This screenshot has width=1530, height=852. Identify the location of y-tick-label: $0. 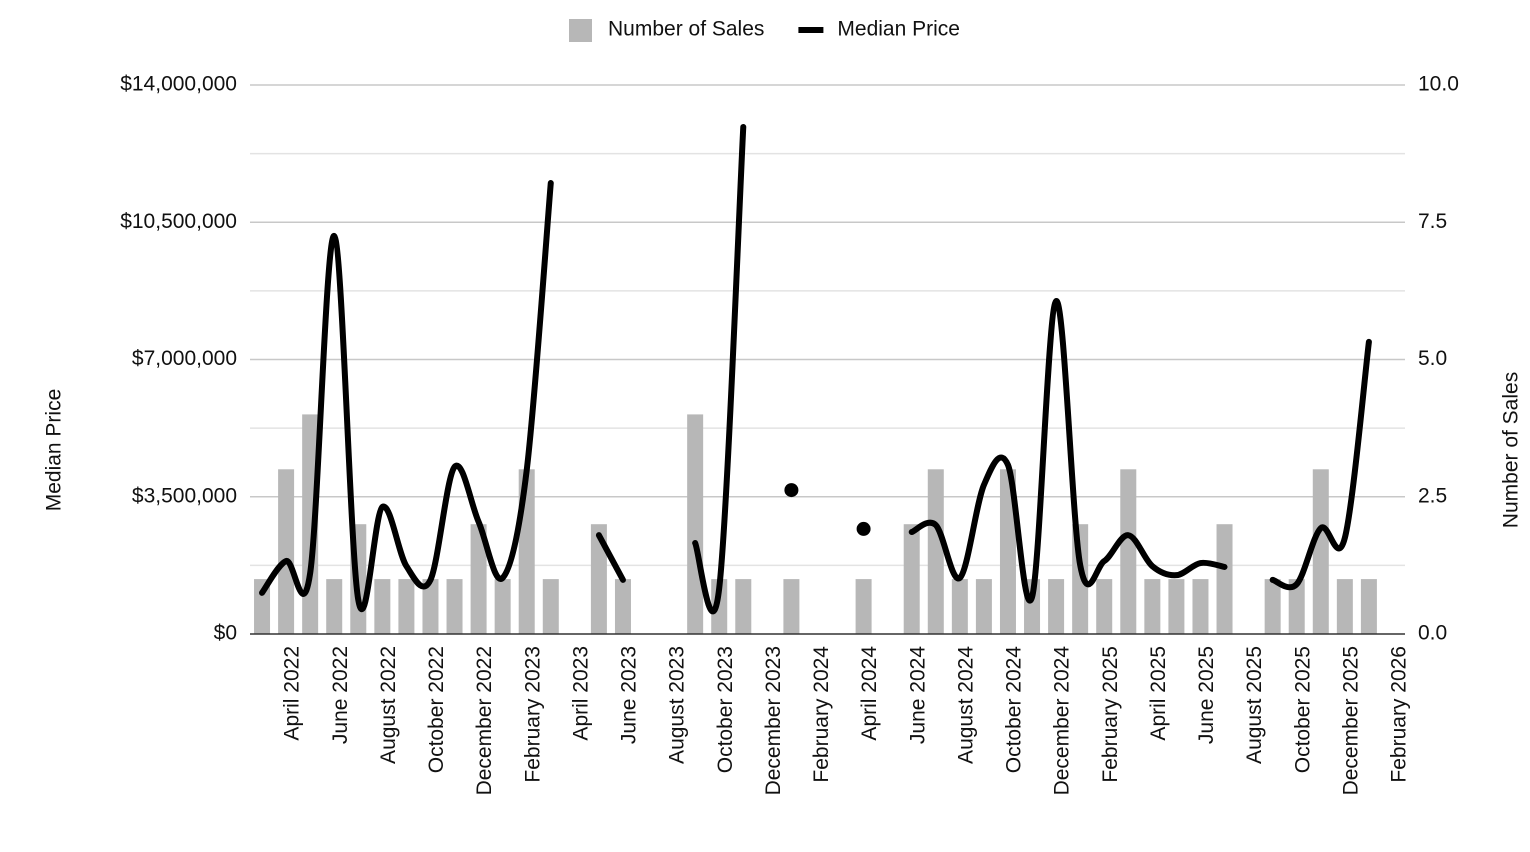
(225, 633).